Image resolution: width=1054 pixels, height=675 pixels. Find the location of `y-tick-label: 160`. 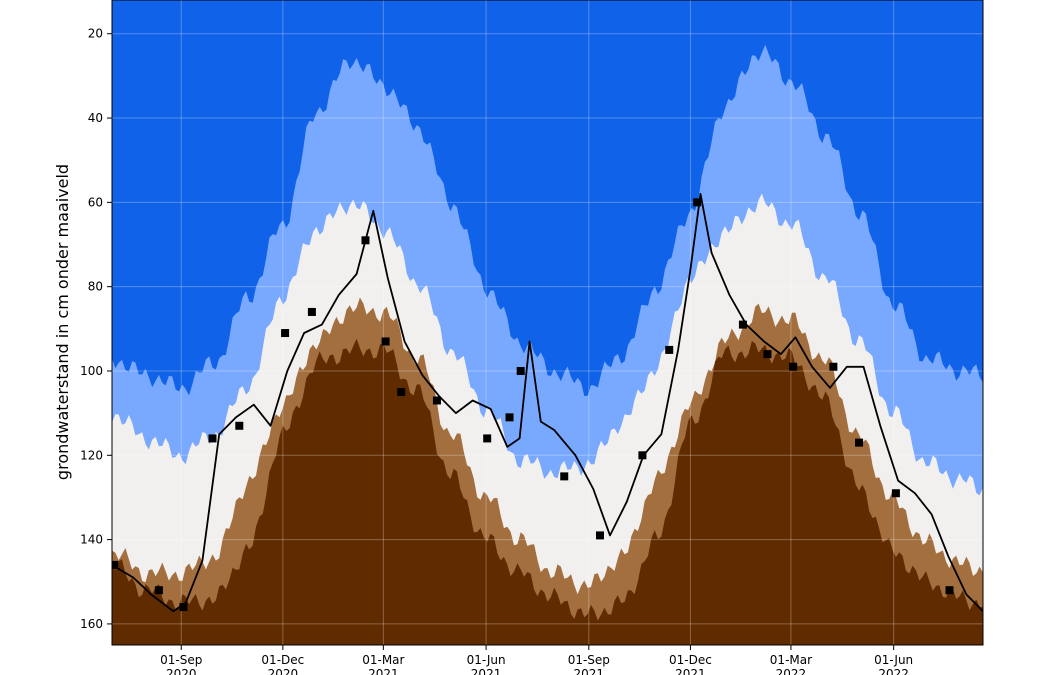

y-tick-label: 160 is located at coordinates (91, 624).